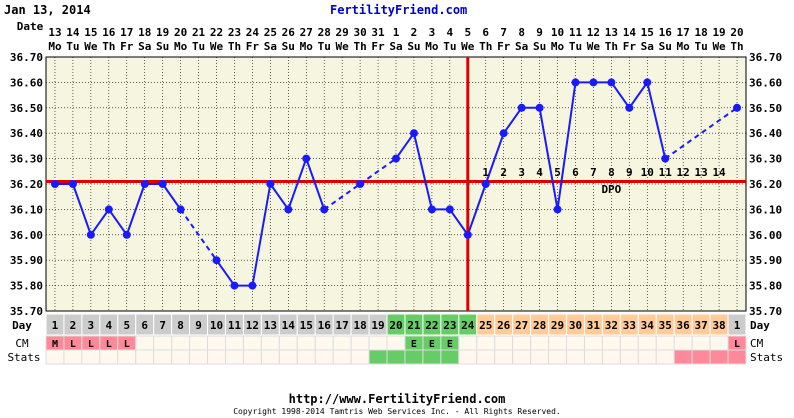 This screenshot has height=418, width=794. I want to click on y-tick-left: 35.70, so click(26, 311).